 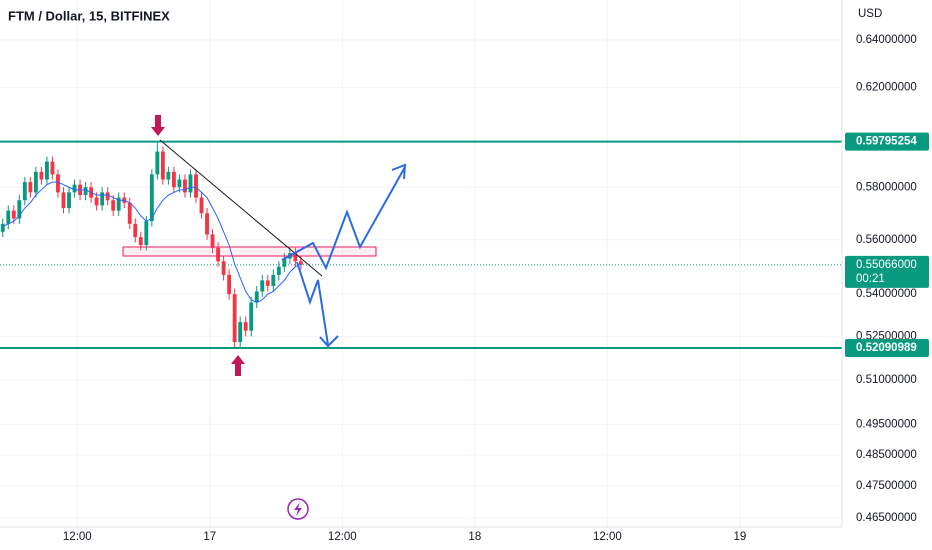 What do you see at coordinates (312, 303) in the screenshot?
I see `projection-down` at bounding box center [312, 303].